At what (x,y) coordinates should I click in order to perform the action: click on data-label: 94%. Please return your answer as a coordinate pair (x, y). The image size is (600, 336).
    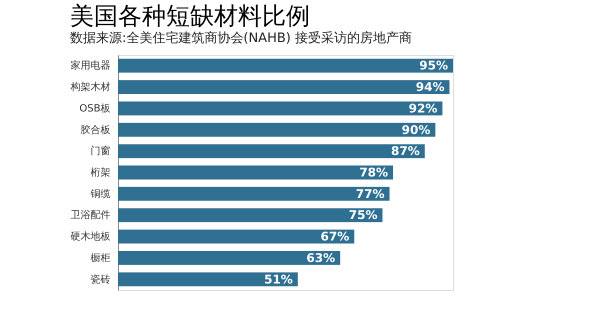
    Looking at the image, I should click on (430, 87).